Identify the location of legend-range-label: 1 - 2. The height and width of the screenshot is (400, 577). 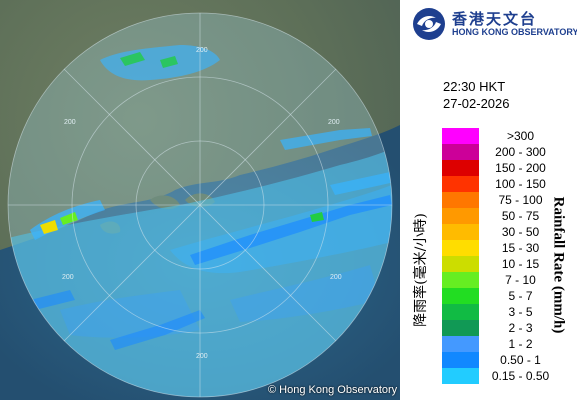
(520, 344).